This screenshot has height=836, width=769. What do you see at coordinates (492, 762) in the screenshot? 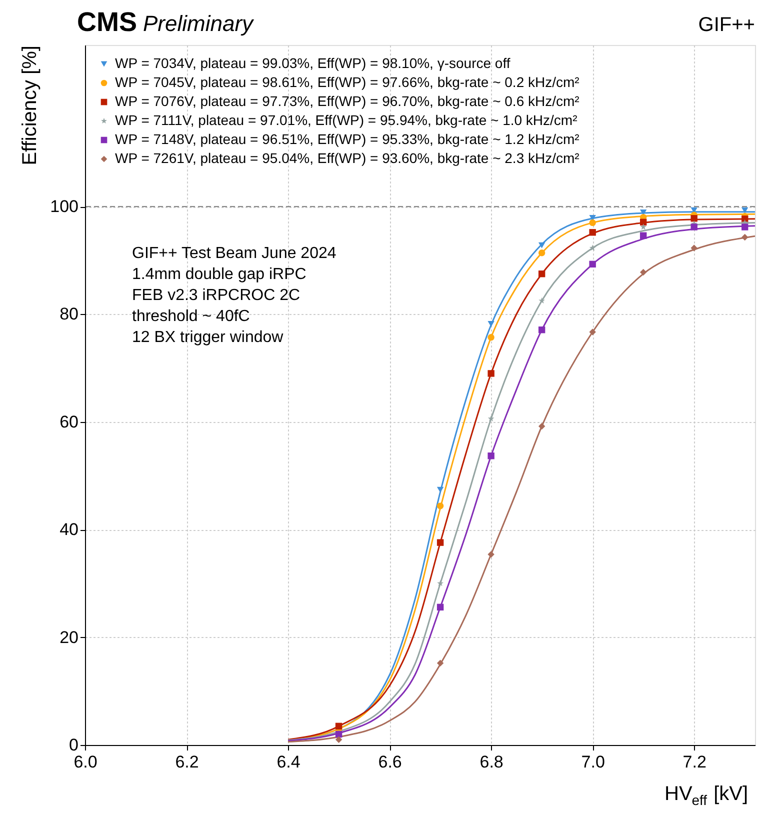
I see `x-tick-label: 6.8` at bounding box center [492, 762].